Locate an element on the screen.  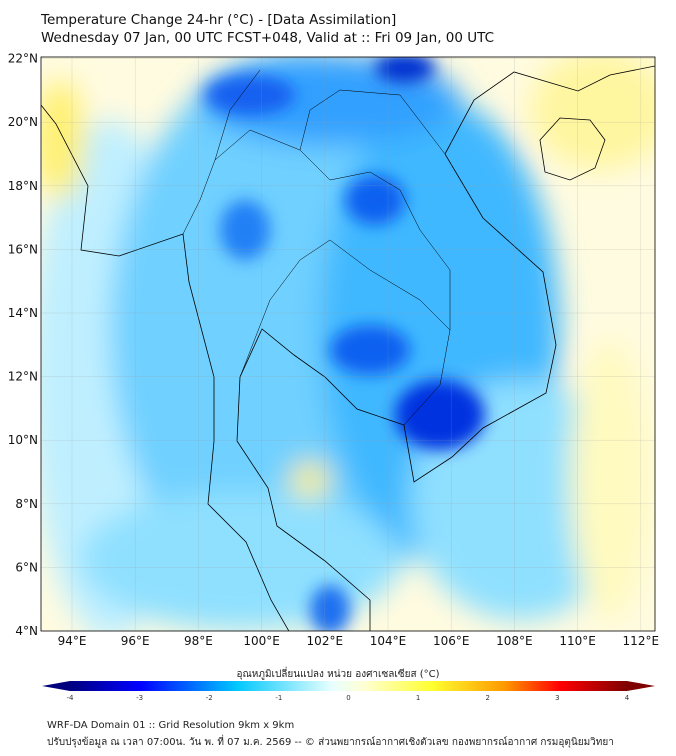
lat-tick-label: 8°N is located at coordinates (26, 504).